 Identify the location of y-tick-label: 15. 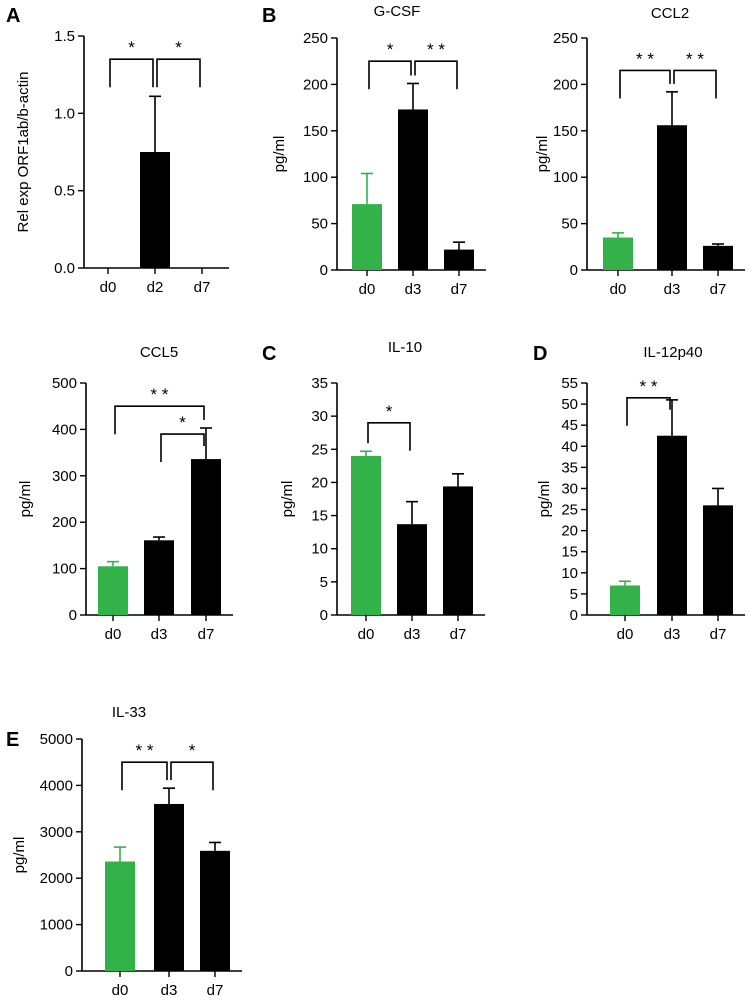
(569, 552).